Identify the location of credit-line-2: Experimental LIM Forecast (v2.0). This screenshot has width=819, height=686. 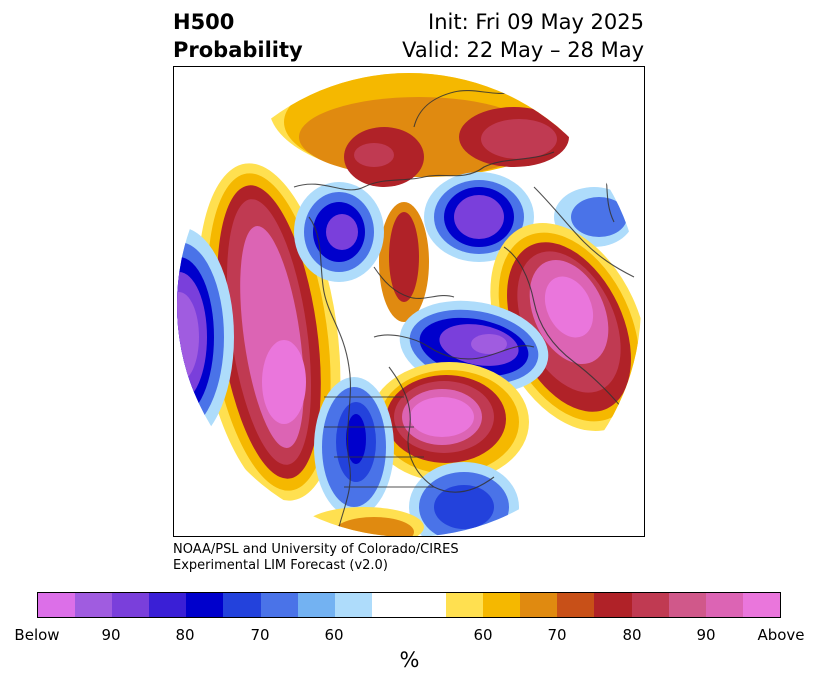
(280, 565).